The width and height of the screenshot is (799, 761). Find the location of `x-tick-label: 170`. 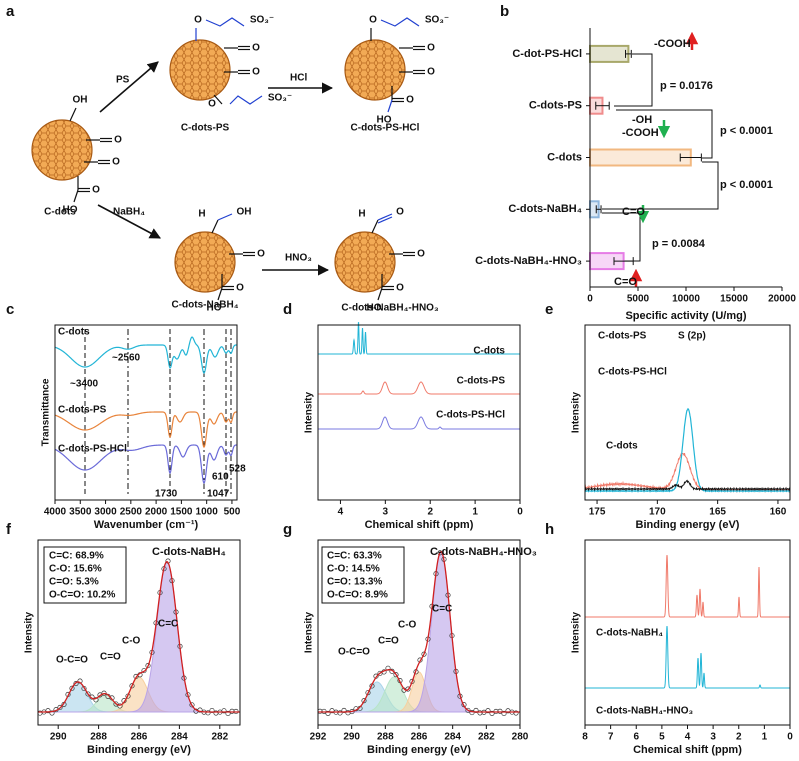

x-tick-label: 170 is located at coordinates (657, 512).